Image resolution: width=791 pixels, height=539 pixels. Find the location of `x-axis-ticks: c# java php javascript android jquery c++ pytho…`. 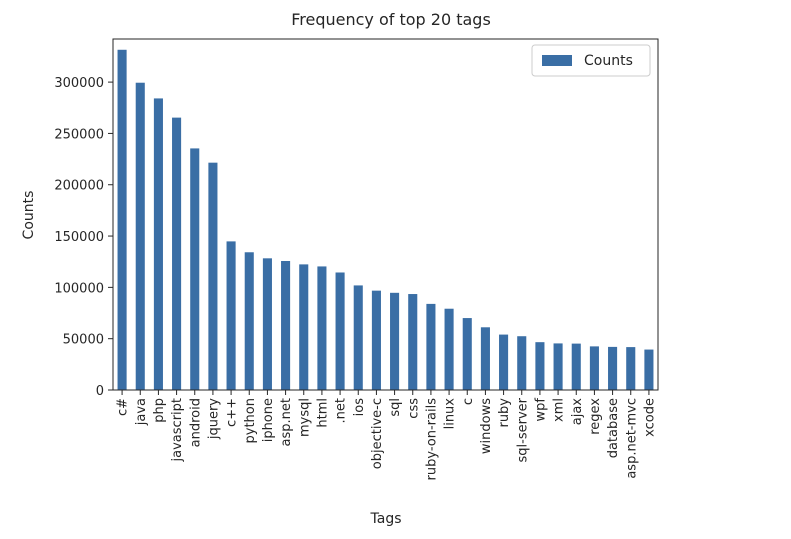

x-axis-ticks: c# java php javascript android jquery c++ pytho… is located at coordinates (386, 435).